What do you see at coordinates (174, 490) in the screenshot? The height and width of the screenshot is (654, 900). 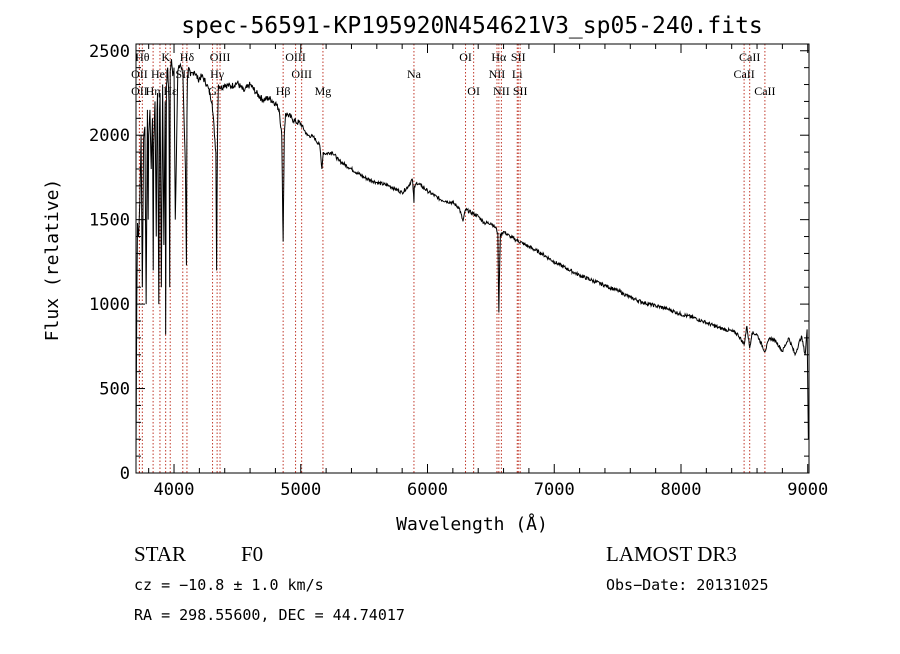 I see `x-tick-label: 4000` at bounding box center [174, 490].